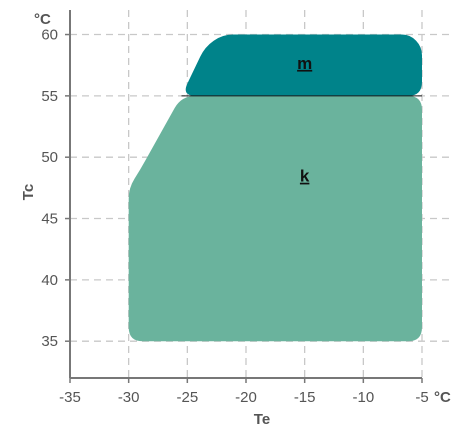 This screenshot has height=430, width=458. What do you see at coordinates (42, 19) in the screenshot?
I see `y-unit-label: °C` at bounding box center [42, 19].